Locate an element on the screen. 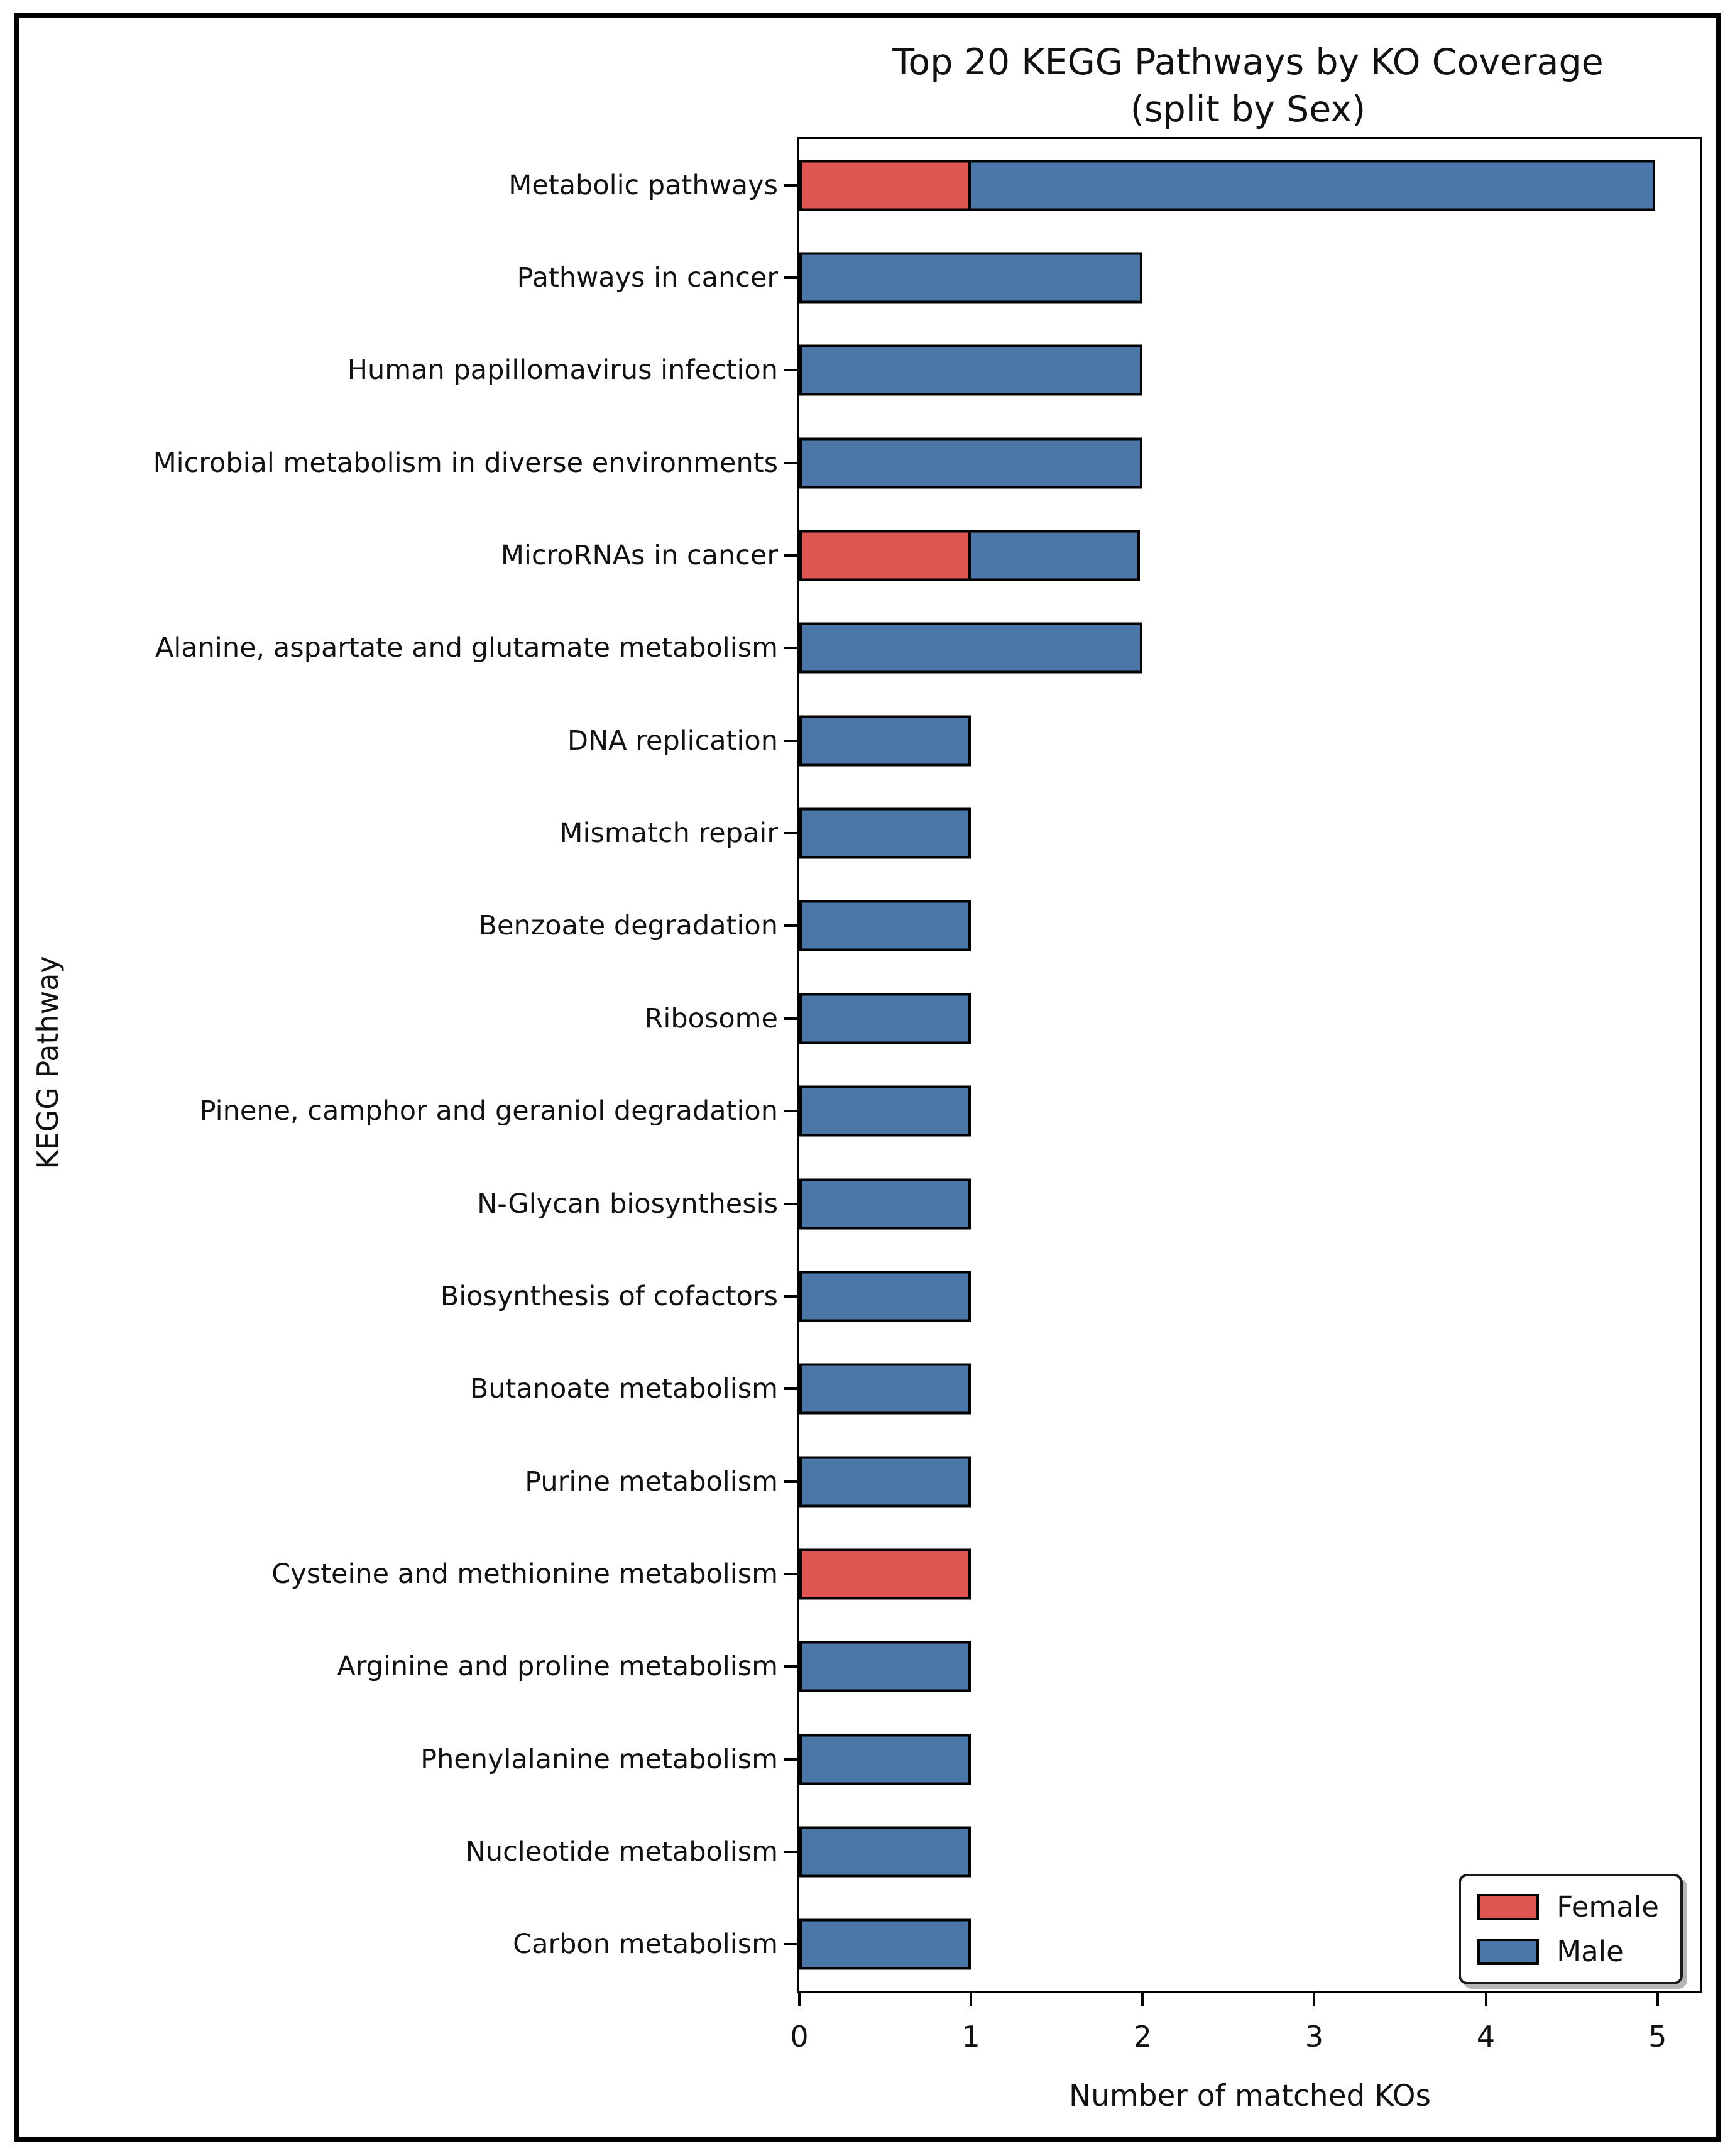 The width and height of the screenshot is (1735, 2156). legend-label-male: Male is located at coordinates (1590, 1951).